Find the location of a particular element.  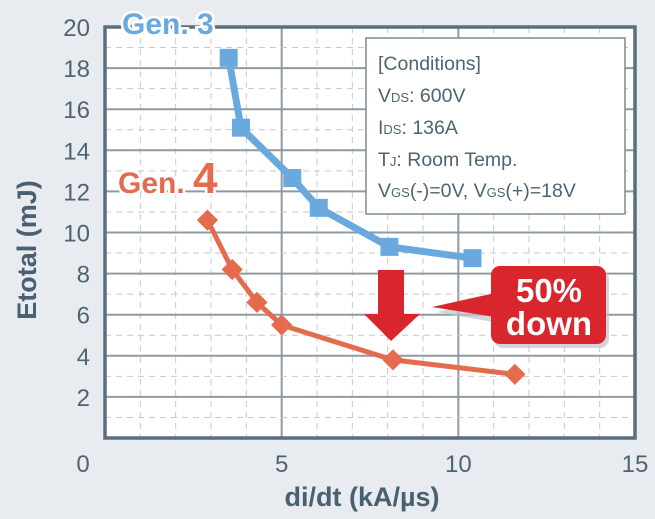

gen3-label: Gen. 3 is located at coordinates (168, 24).